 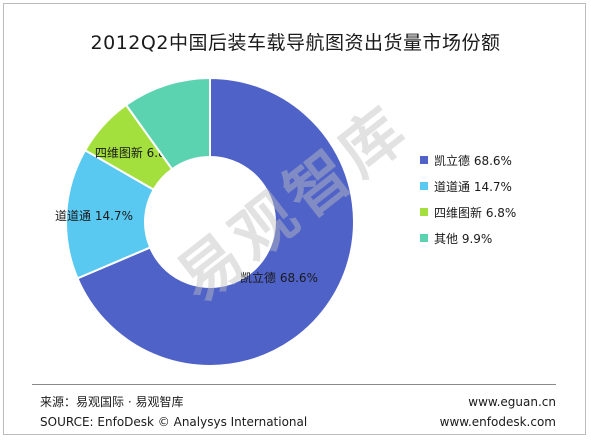 I want to click on legend-item-1: 道道通 14.7%, so click(x=468, y=186).